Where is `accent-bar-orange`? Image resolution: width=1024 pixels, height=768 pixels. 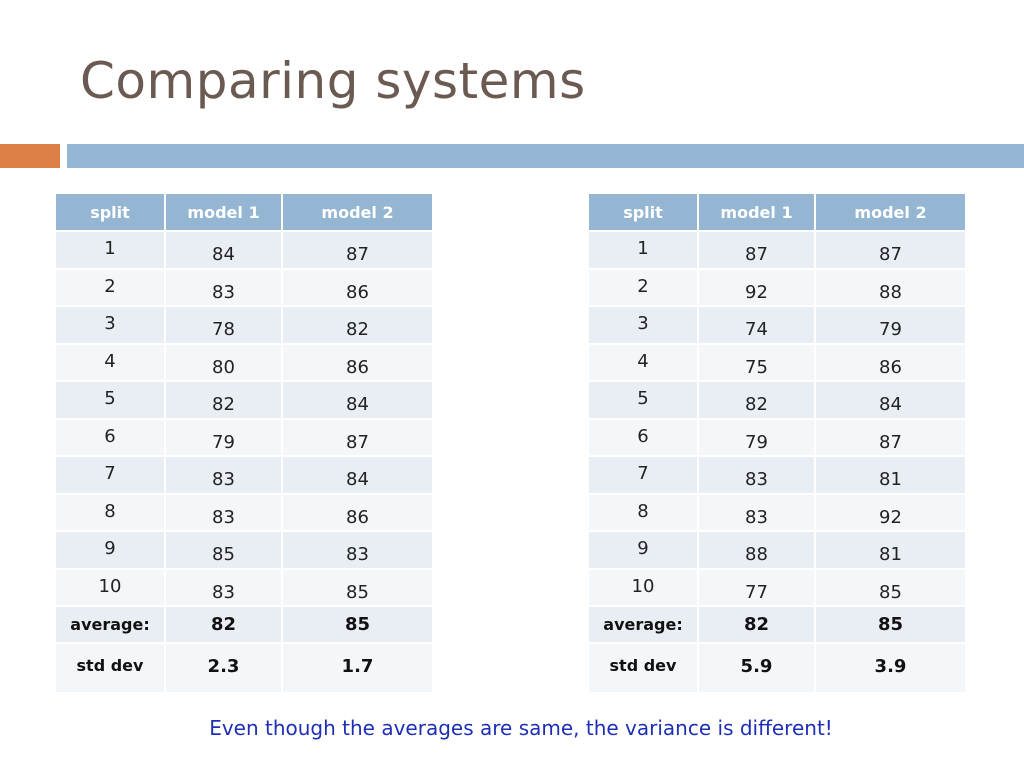
accent-bar-orange is located at coordinates (30, 156).